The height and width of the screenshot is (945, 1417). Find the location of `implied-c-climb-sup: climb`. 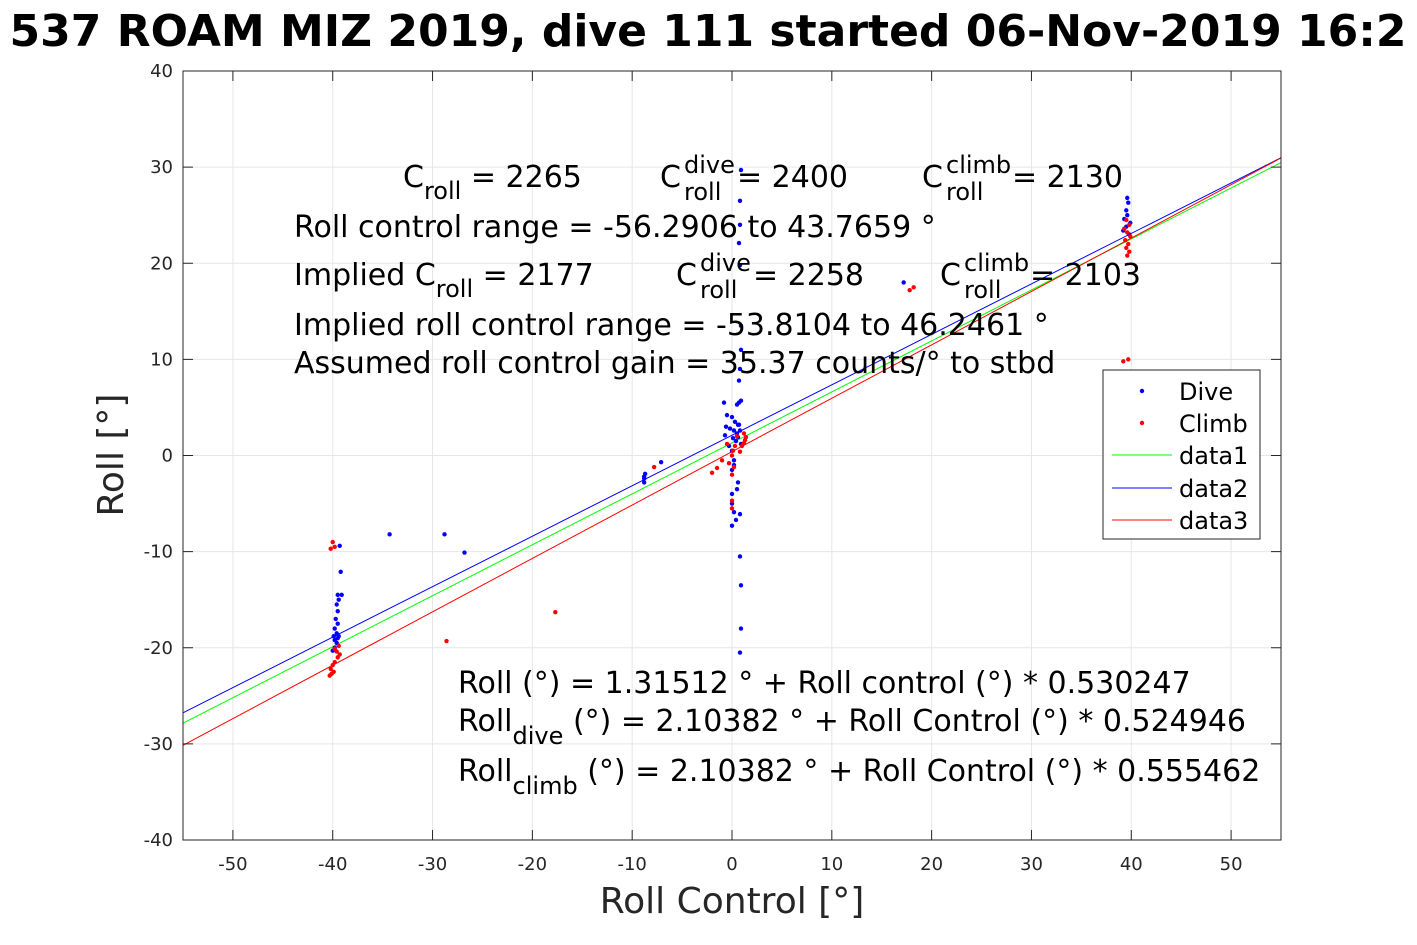

implied-c-climb-sup: climb is located at coordinates (996, 263).